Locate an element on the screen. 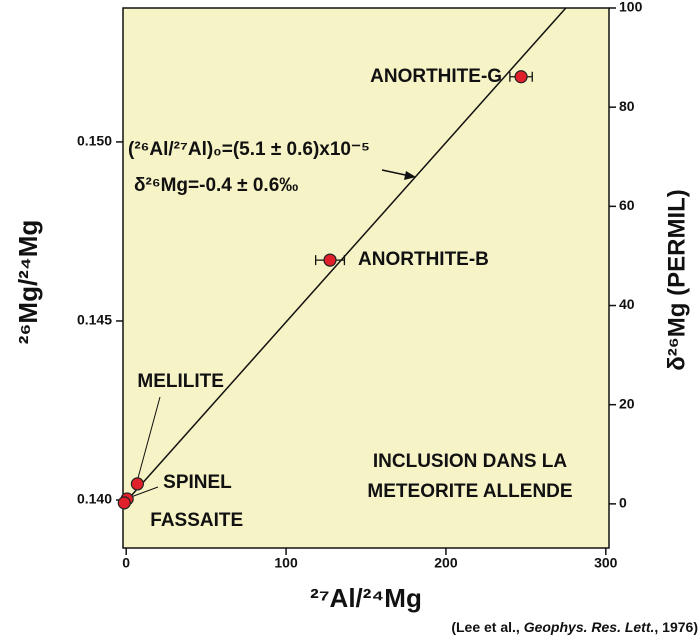 The image size is (700, 638). x-tick-label: 200 is located at coordinates (446, 563).